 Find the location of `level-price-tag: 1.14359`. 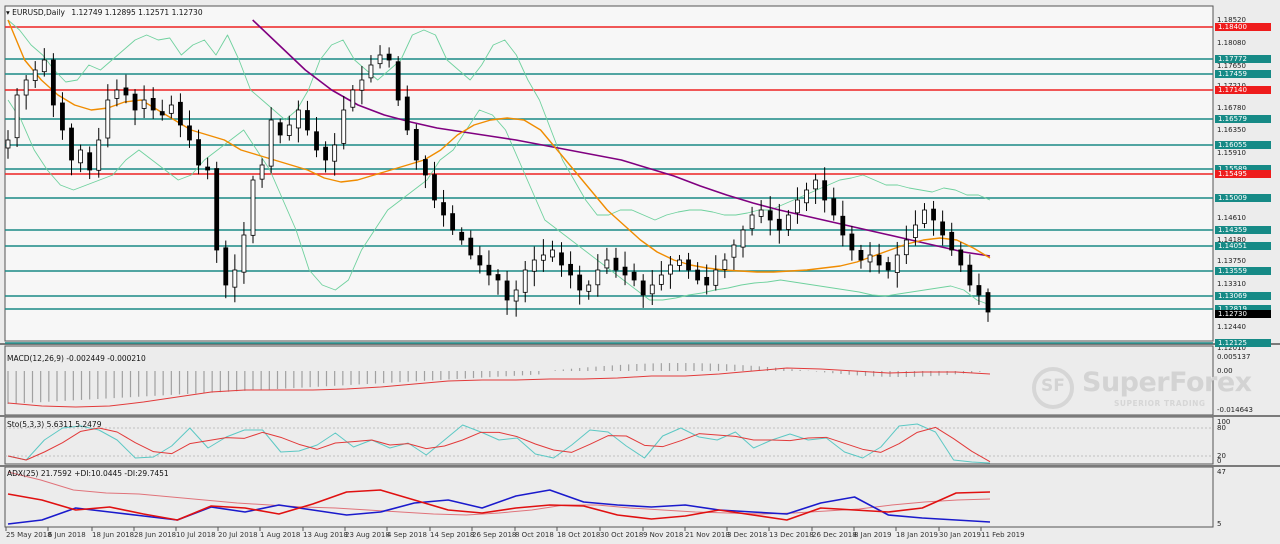

level-price-tag: 1.14359 is located at coordinates (1243, 230).